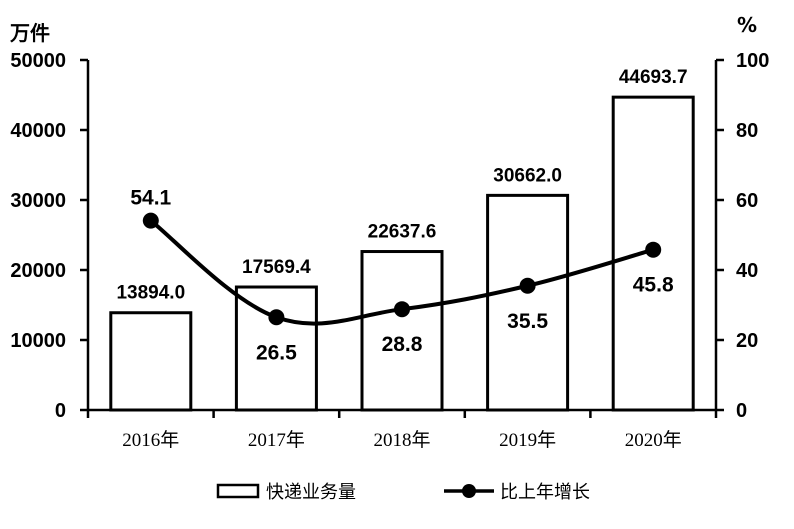  What do you see at coordinates (403, 492) in the screenshot?
I see `legend: 快递业务量 比上年增长` at bounding box center [403, 492].